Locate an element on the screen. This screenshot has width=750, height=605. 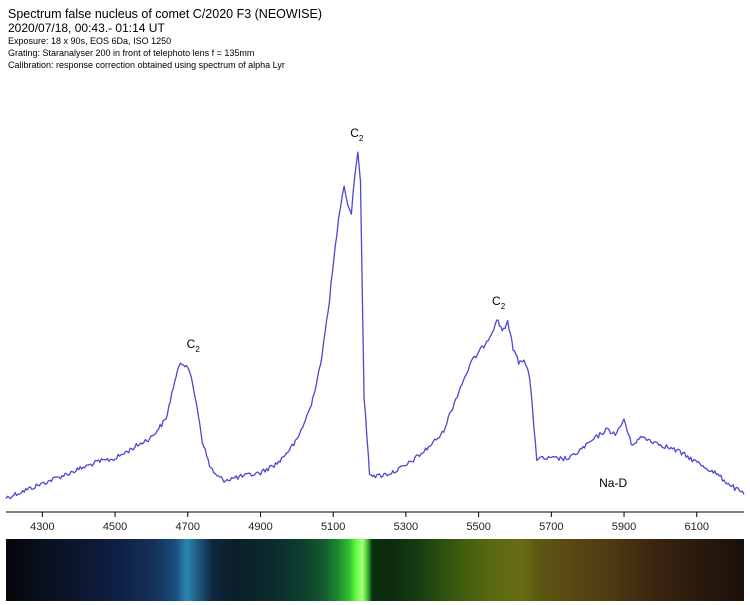
x-tick-label-4700: 4700 is located at coordinates (188, 527).